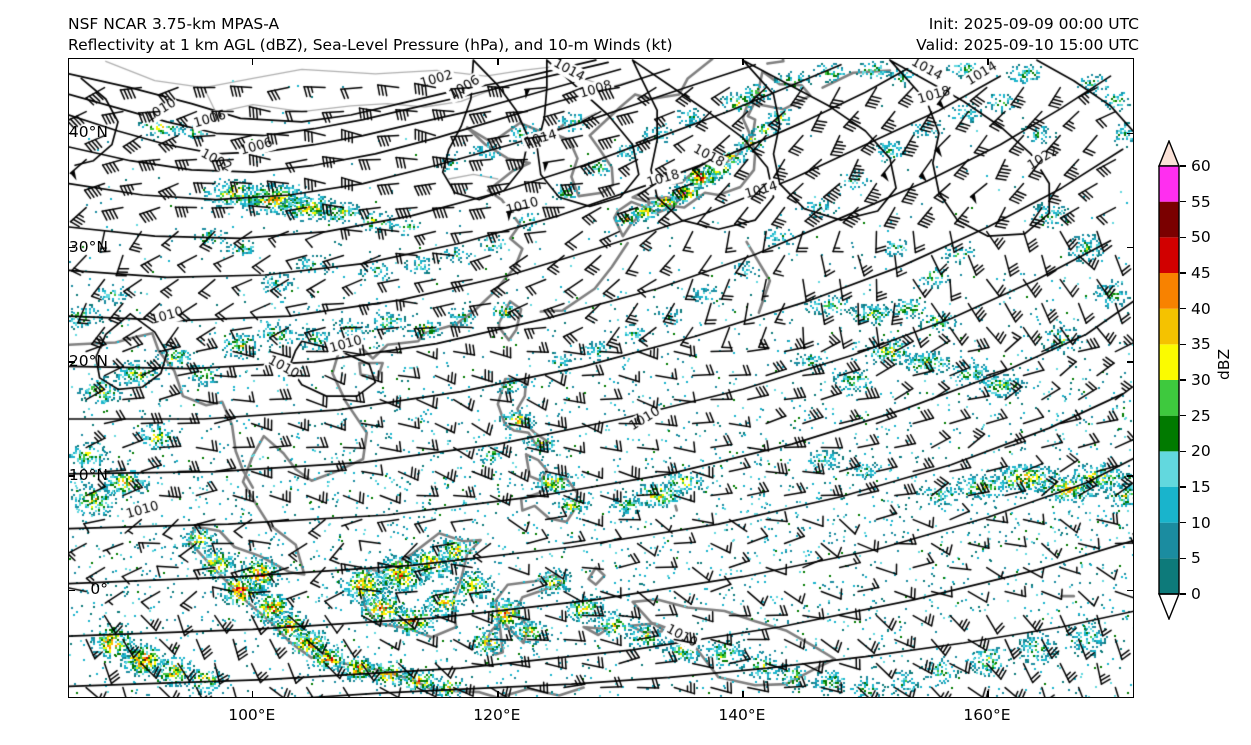  Describe the element at coordinates (88, 246) in the screenshot. I see `lat-tick-label: 30°N` at that location.